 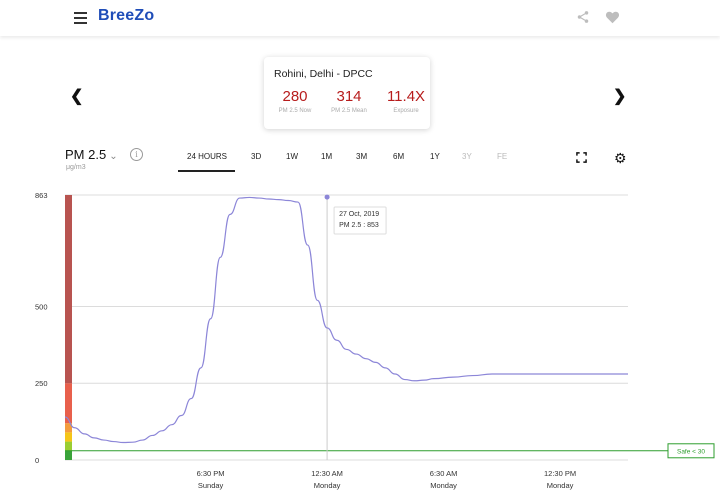 I want to click on safe-threshold-badge, so click(x=691, y=451).